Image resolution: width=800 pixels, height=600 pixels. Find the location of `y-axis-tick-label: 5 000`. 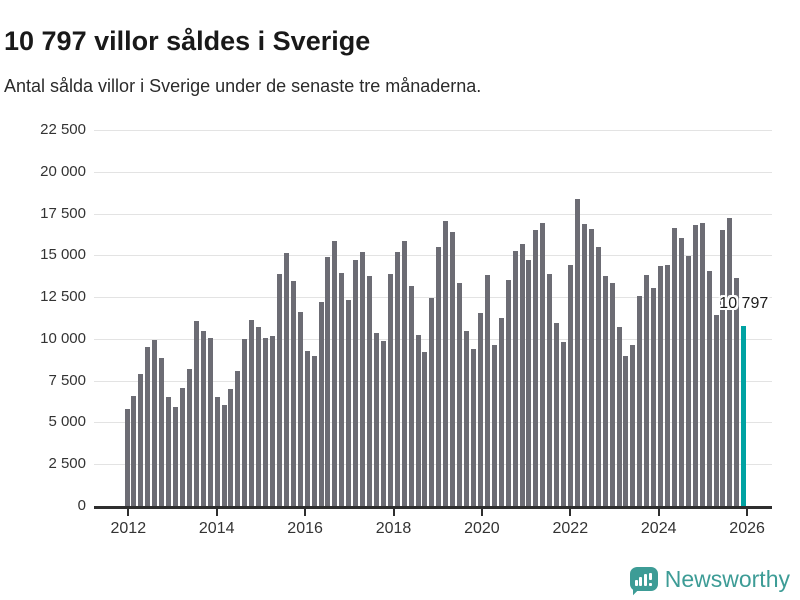

y-axis-tick-label: 5 000 is located at coordinates (67, 422).